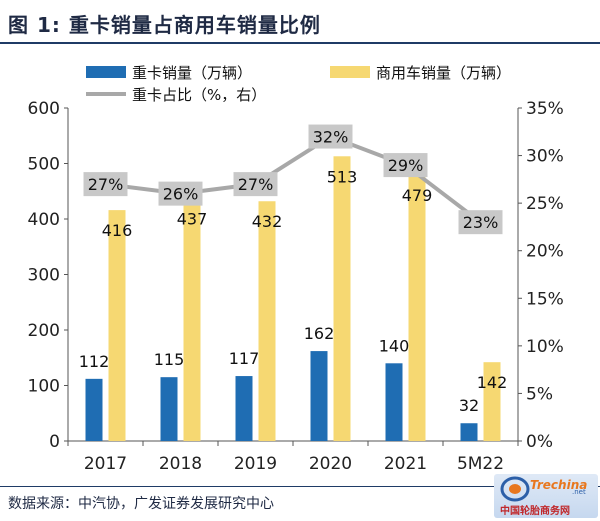 The height and width of the screenshot is (521, 600). I want to click on label-commercial: 513, so click(342, 176).